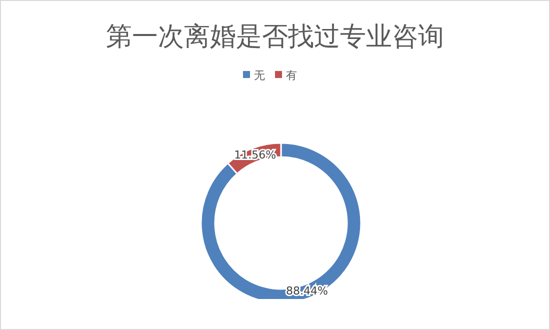 The height and width of the screenshot is (330, 550). I want to click on legend-label: 无, so click(259, 75).